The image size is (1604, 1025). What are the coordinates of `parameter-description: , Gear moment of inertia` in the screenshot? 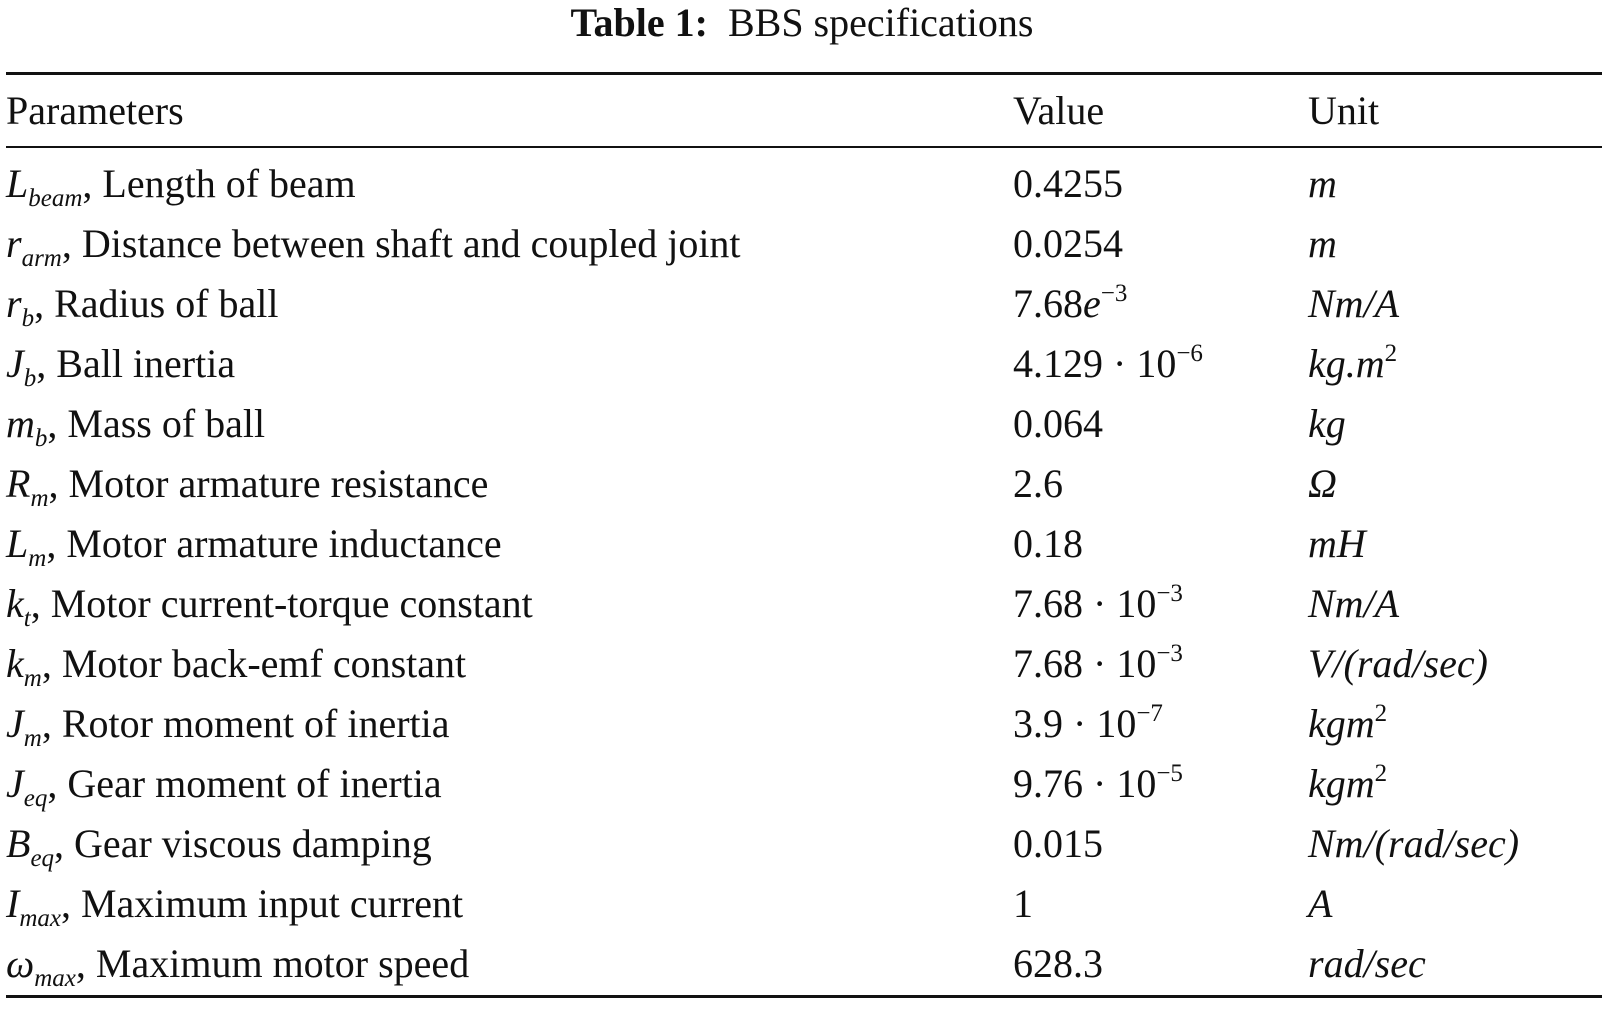 It's located at (244, 783).